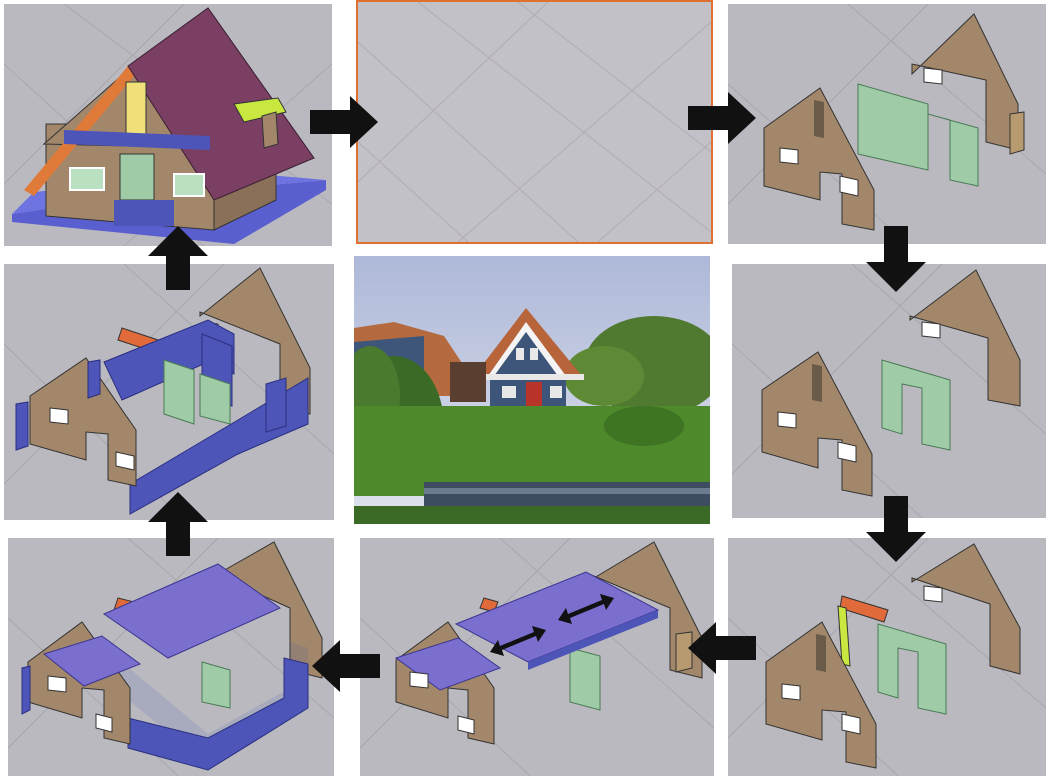 The image size is (1051, 779). I want to click on house-photo-illustration, so click(532, 390).